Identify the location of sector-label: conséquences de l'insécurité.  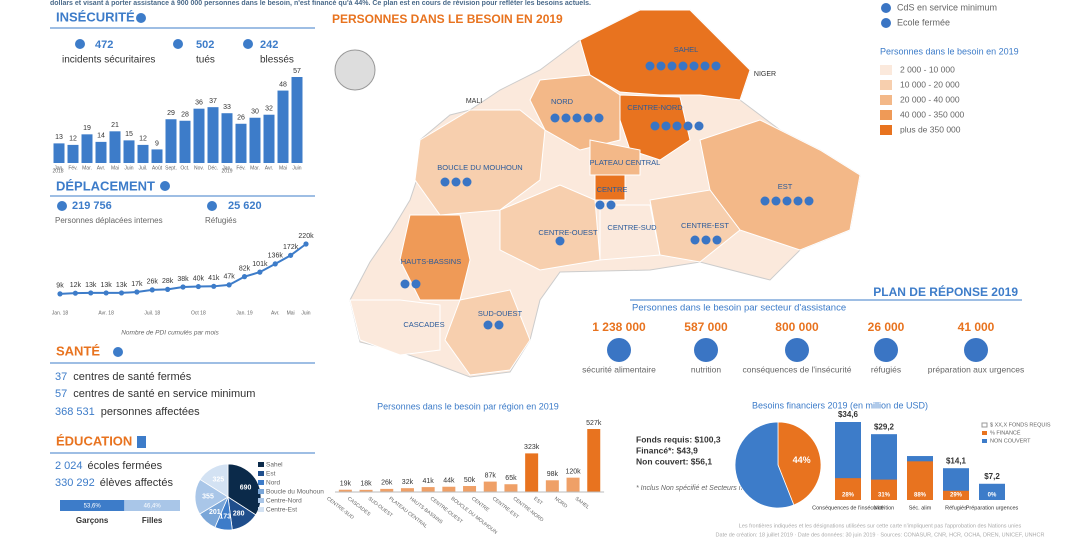
(797, 369).